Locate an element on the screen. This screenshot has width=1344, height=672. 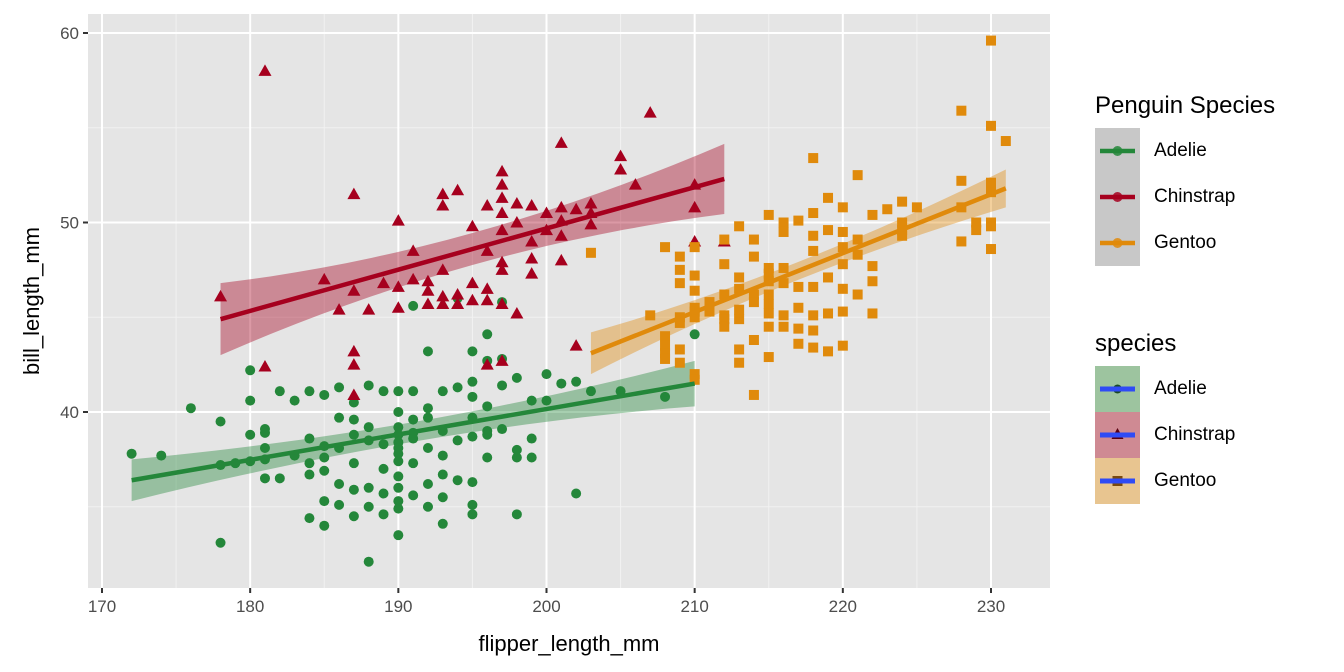
legend-species: species Adelie Chinstrap Gentoo is located at coordinates (1165, 417).